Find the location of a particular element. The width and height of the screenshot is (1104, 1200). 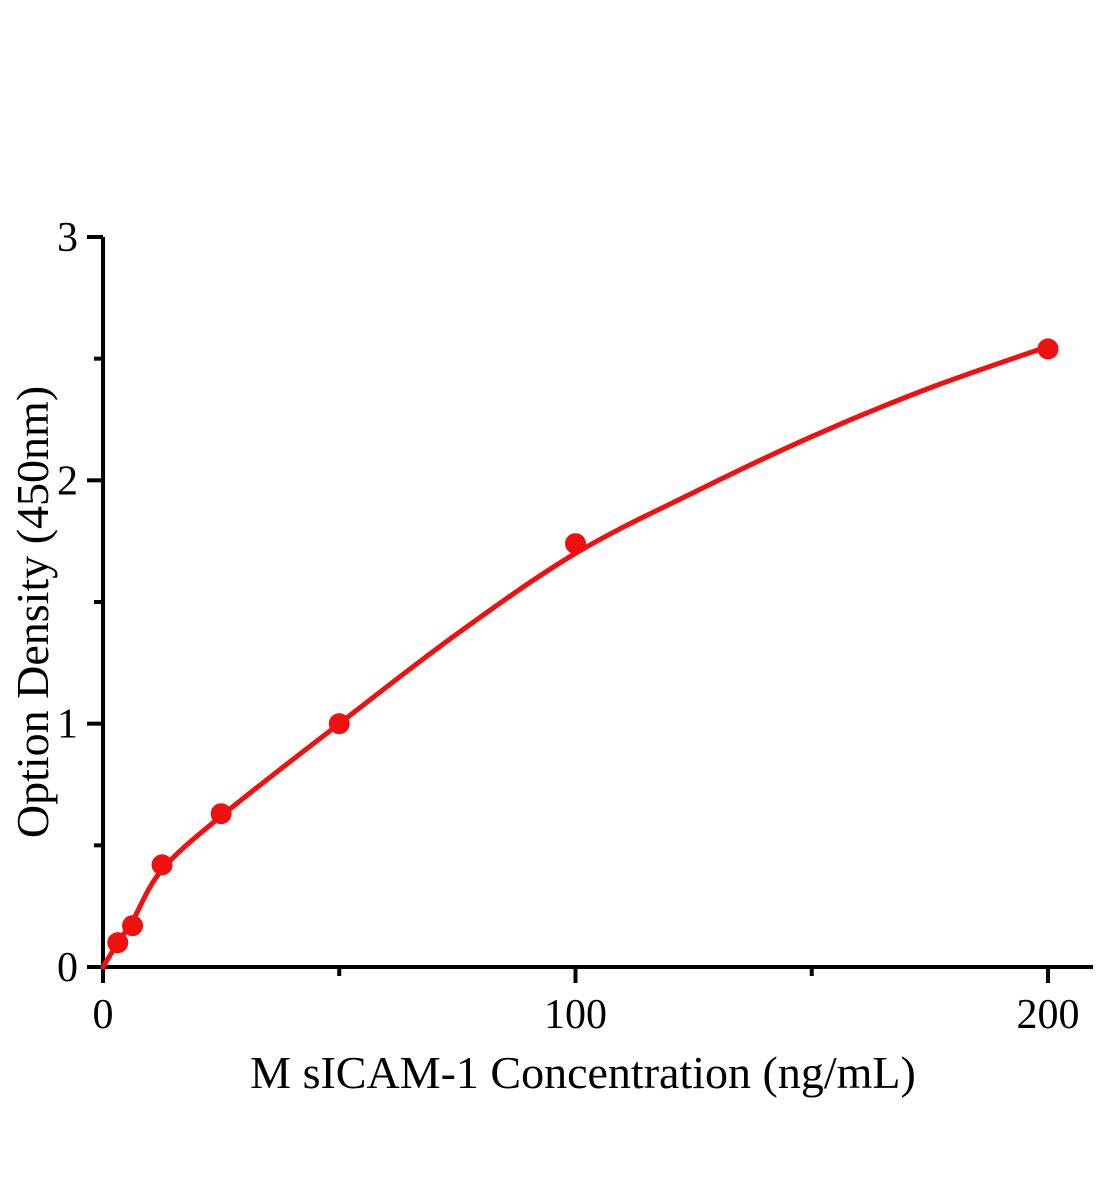

x-tick-label: 100 is located at coordinates (575, 1015).